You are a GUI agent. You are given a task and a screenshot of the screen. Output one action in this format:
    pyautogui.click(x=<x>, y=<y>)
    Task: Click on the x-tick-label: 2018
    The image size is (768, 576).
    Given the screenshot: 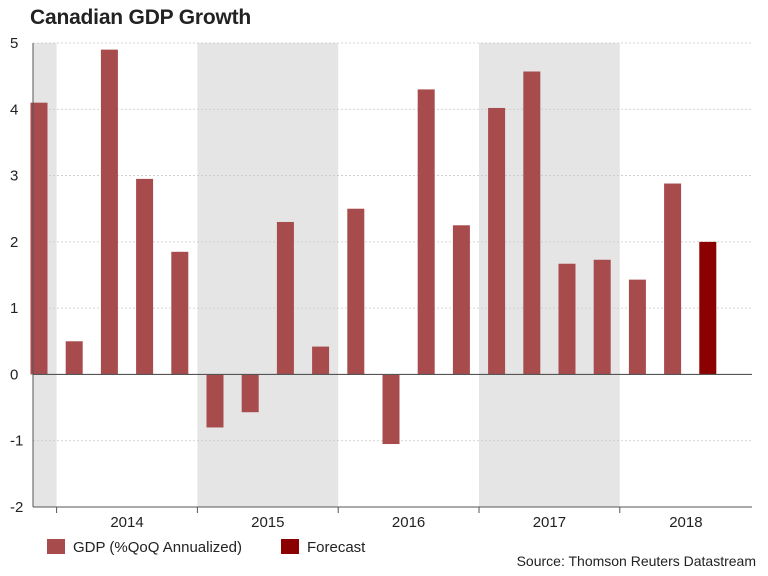 What is the action you would take?
    pyautogui.click(x=685, y=522)
    